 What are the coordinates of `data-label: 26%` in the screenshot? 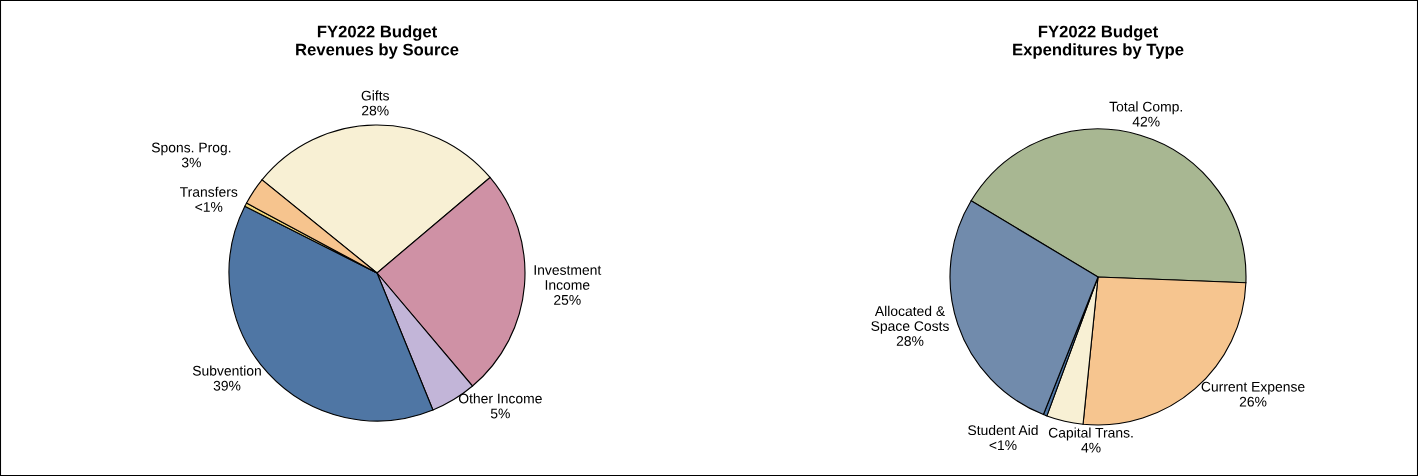 It's located at (1253, 401).